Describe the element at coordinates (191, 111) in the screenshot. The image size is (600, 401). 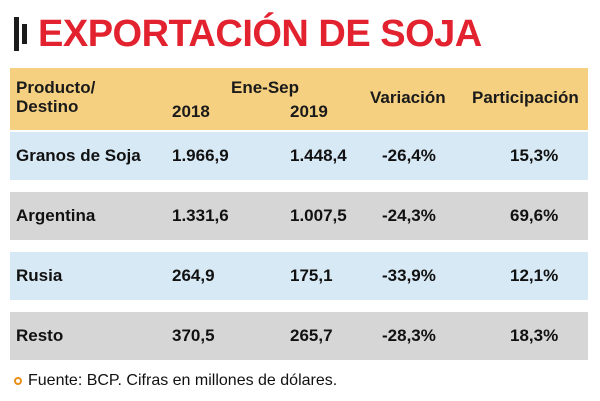
I see `header-year-2018: 2018` at that location.